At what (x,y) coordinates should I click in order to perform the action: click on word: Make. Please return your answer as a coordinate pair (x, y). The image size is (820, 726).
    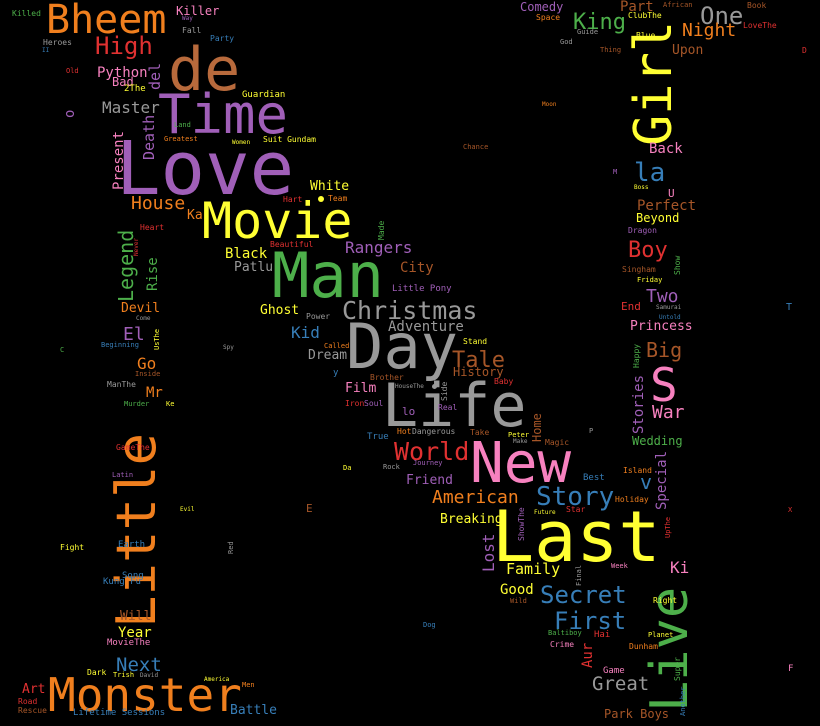
    Looking at the image, I should click on (520, 441).